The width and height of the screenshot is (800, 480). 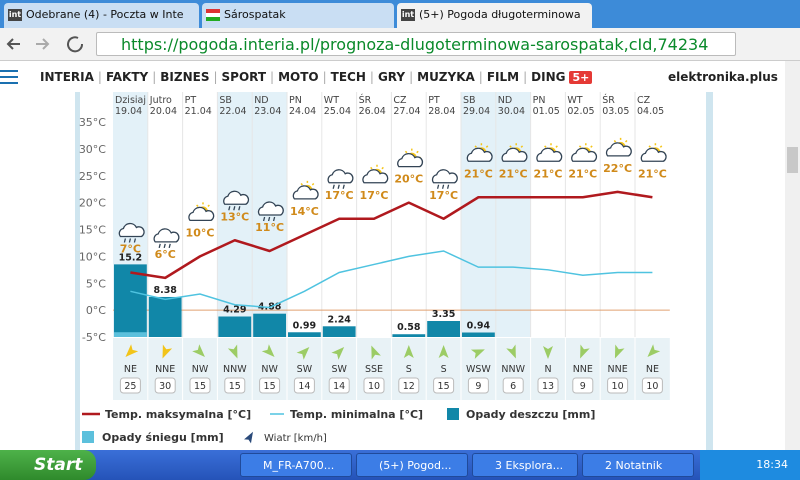 What do you see at coordinates (48, 44) in the screenshot?
I see `nav-buttons` at bounding box center [48, 44].